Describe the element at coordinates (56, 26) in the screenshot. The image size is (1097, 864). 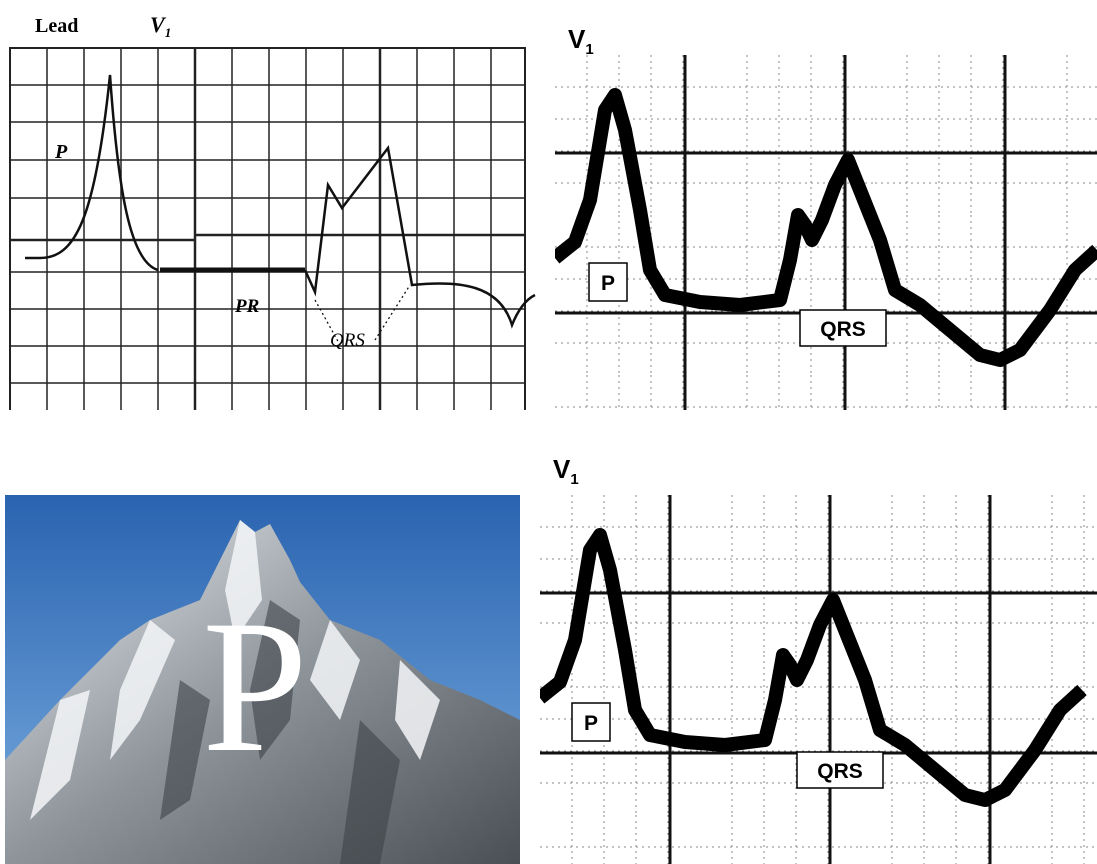
I see `diagram-title: Lead` at that location.